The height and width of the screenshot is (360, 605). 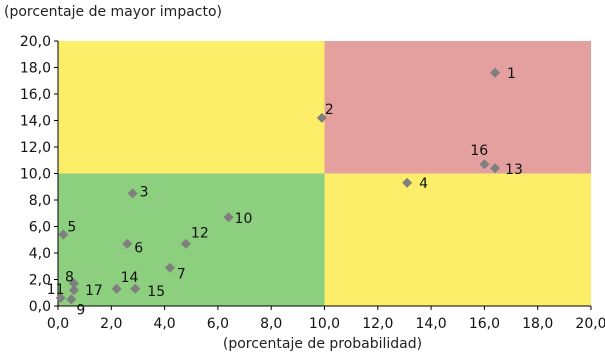 What do you see at coordinates (218, 324) in the screenshot?
I see `x-tick-label: 6,0` at bounding box center [218, 324].